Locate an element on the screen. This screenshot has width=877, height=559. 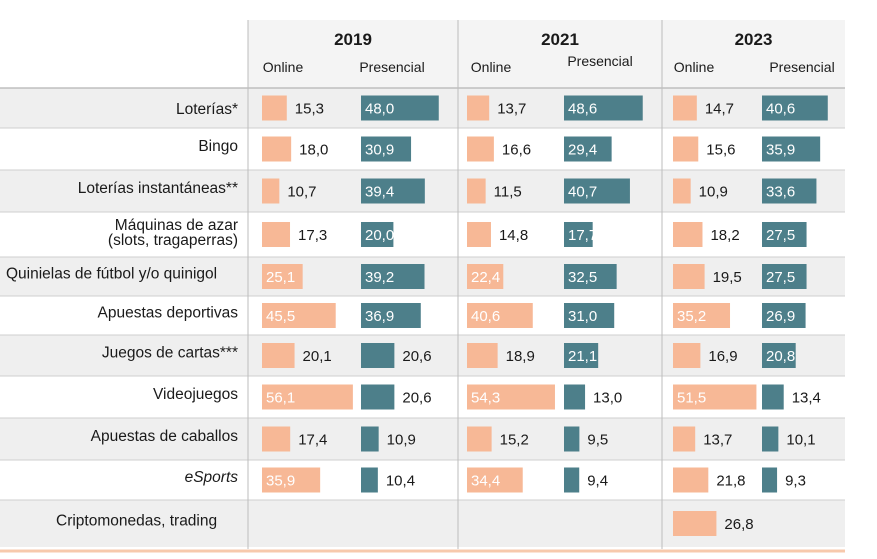
value-label-presencial-2023-row-7: 20,8 is located at coordinates (780, 356).